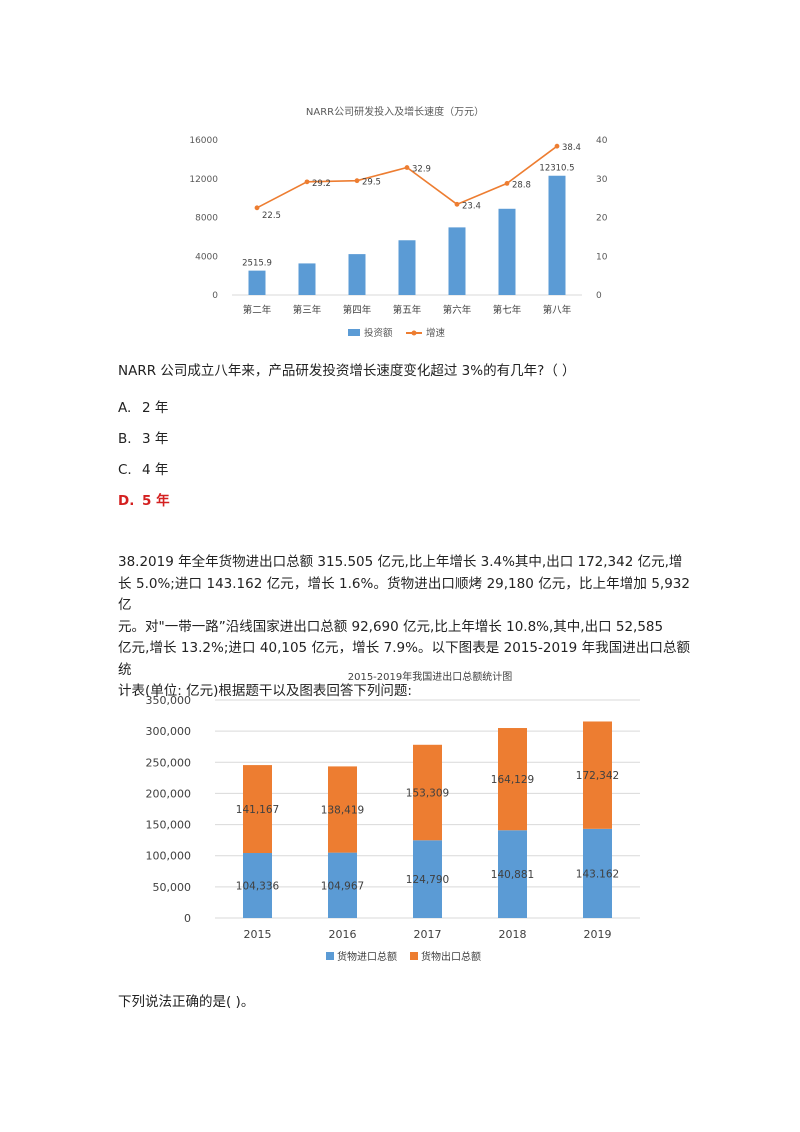  I want to click on x-tick-label: 第六年, so click(457, 310).